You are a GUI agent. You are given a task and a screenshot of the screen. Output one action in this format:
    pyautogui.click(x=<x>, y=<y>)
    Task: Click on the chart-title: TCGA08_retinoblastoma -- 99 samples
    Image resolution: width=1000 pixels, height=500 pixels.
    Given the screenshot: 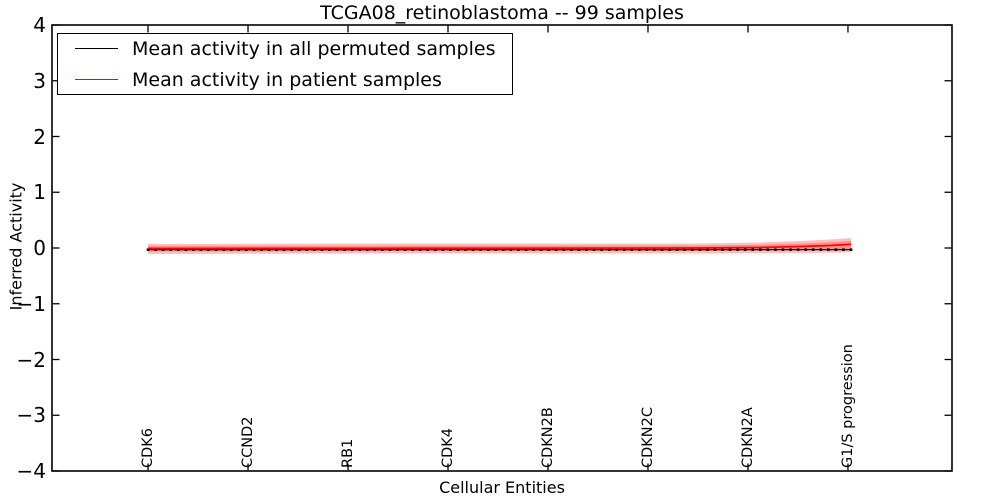 What is the action you would take?
    pyautogui.click(x=502, y=13)
    